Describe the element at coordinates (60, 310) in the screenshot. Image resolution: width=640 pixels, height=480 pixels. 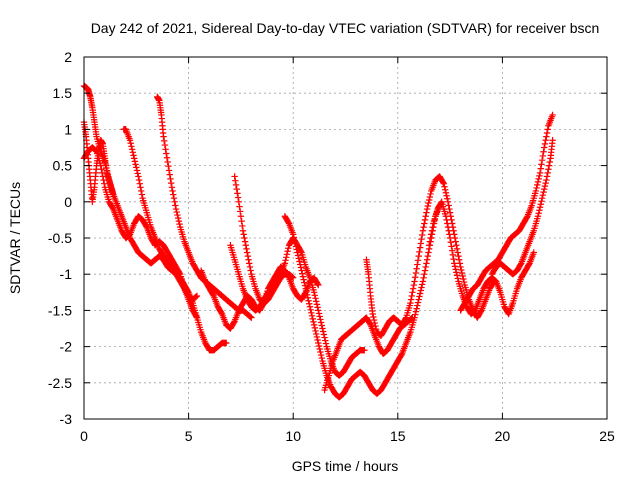
I see `y-tick-label: -1.5` at that location.